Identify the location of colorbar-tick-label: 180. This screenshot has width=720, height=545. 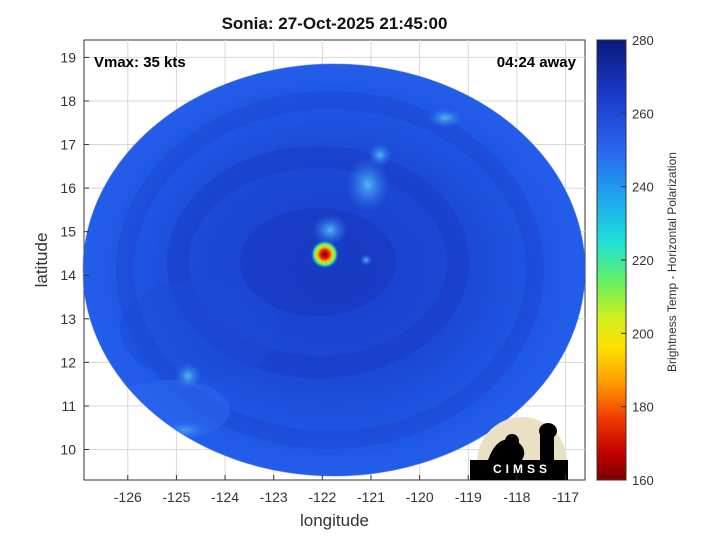
(643, 407).